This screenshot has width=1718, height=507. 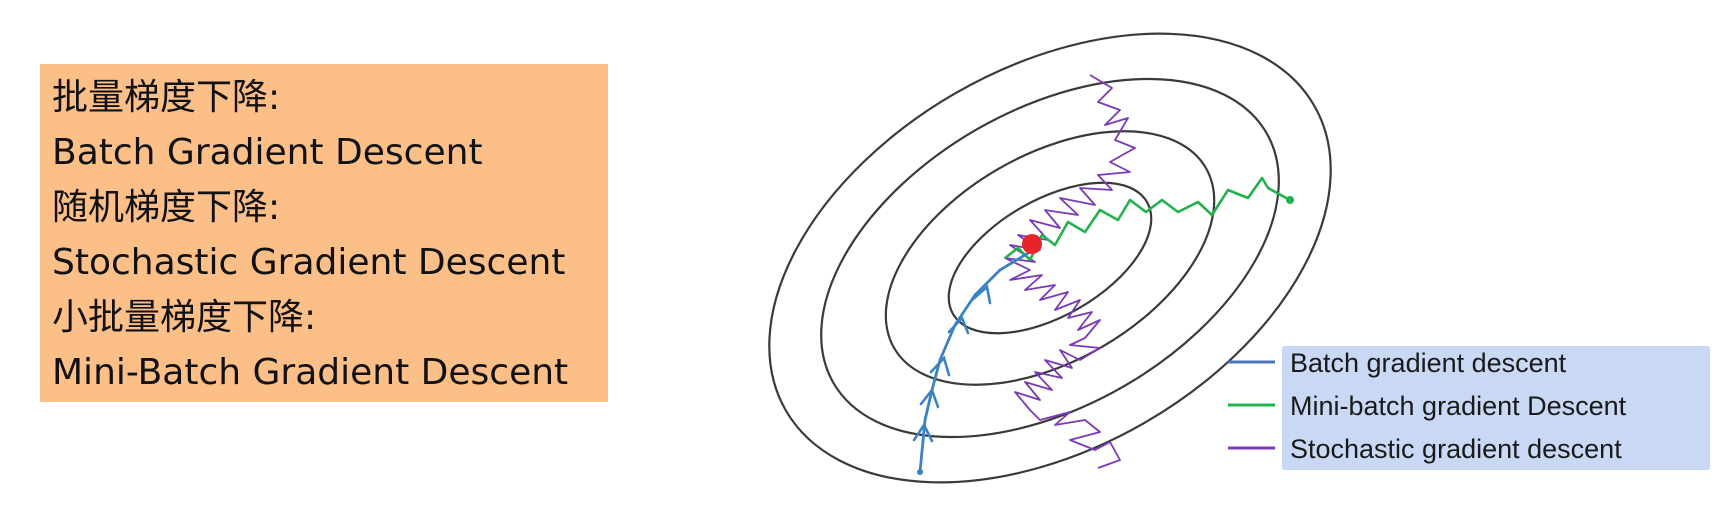 What do you see at coordinates (952, 363) in the screenshot?
I see `batch-path-arrows` at bounding box center [952, 363].